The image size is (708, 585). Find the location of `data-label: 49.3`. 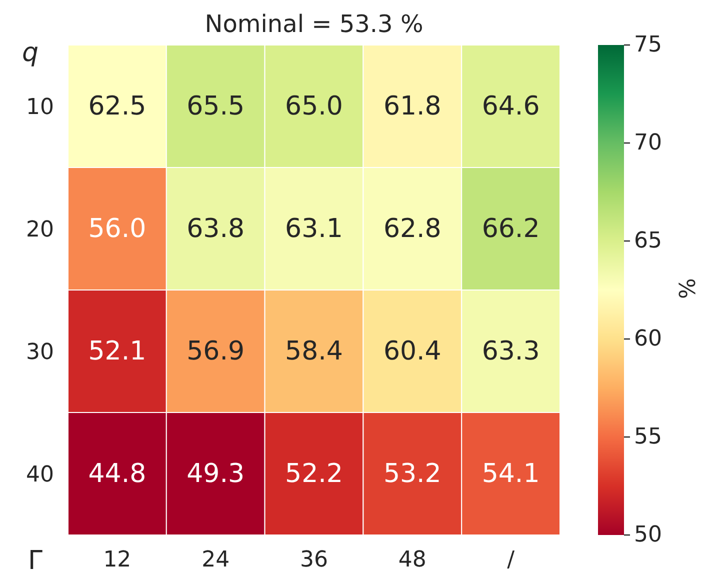

data-label: 49.3 is located at coordinates (215, 473).